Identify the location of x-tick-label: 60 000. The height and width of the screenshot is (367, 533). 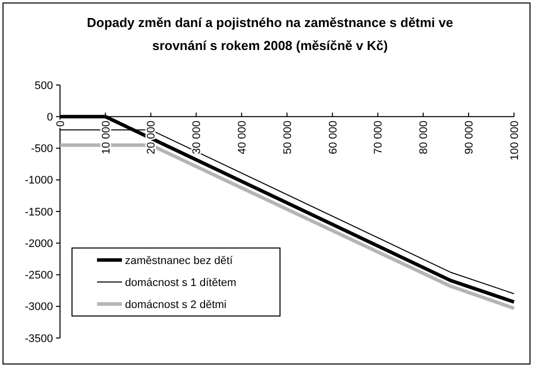
(333, 137).